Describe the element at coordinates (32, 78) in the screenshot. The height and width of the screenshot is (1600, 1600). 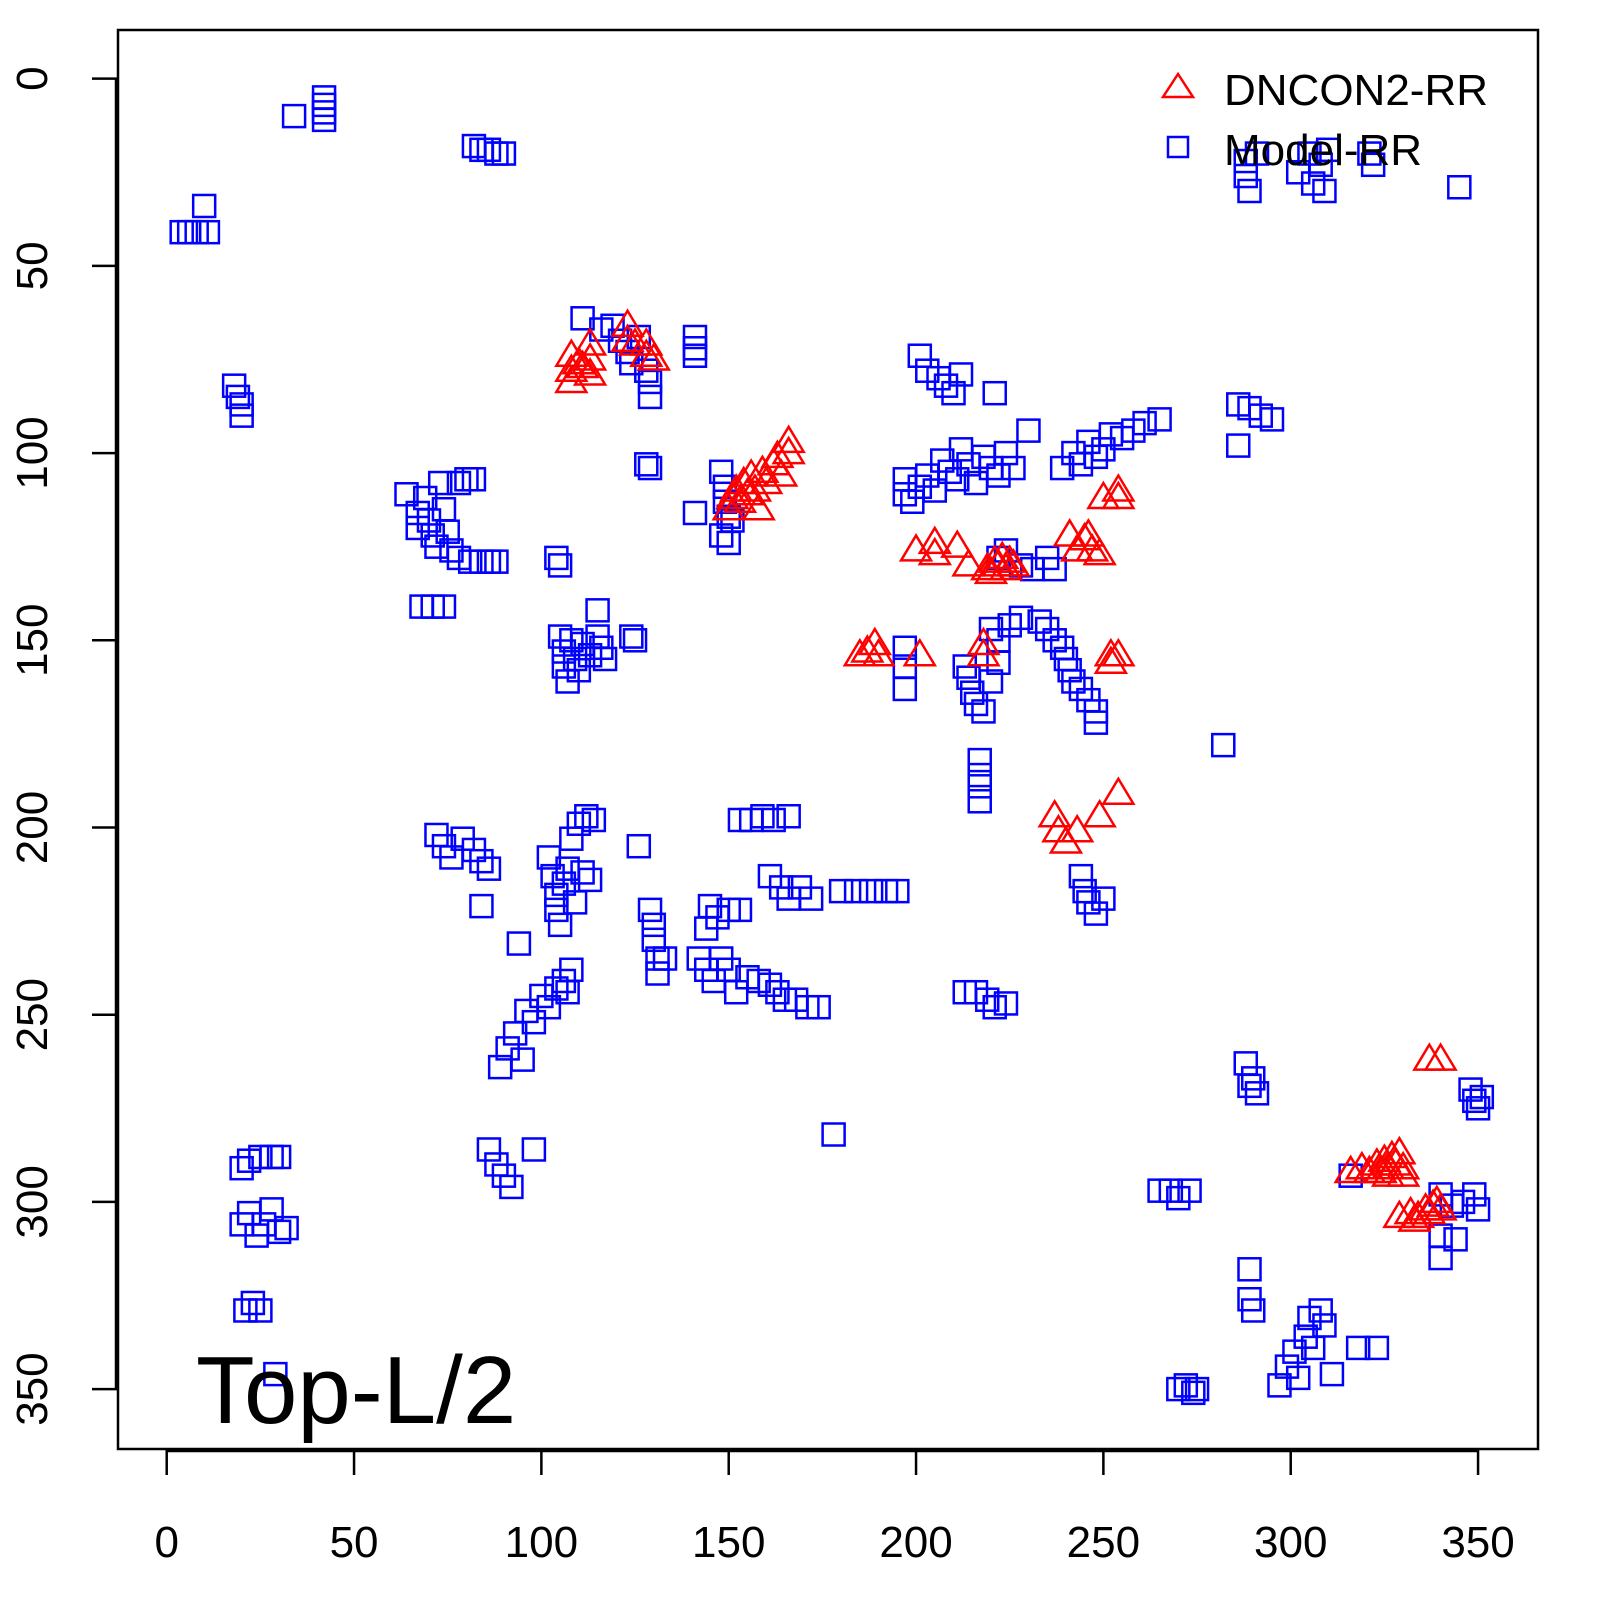
I see `y-tick-label: 0` at that location.